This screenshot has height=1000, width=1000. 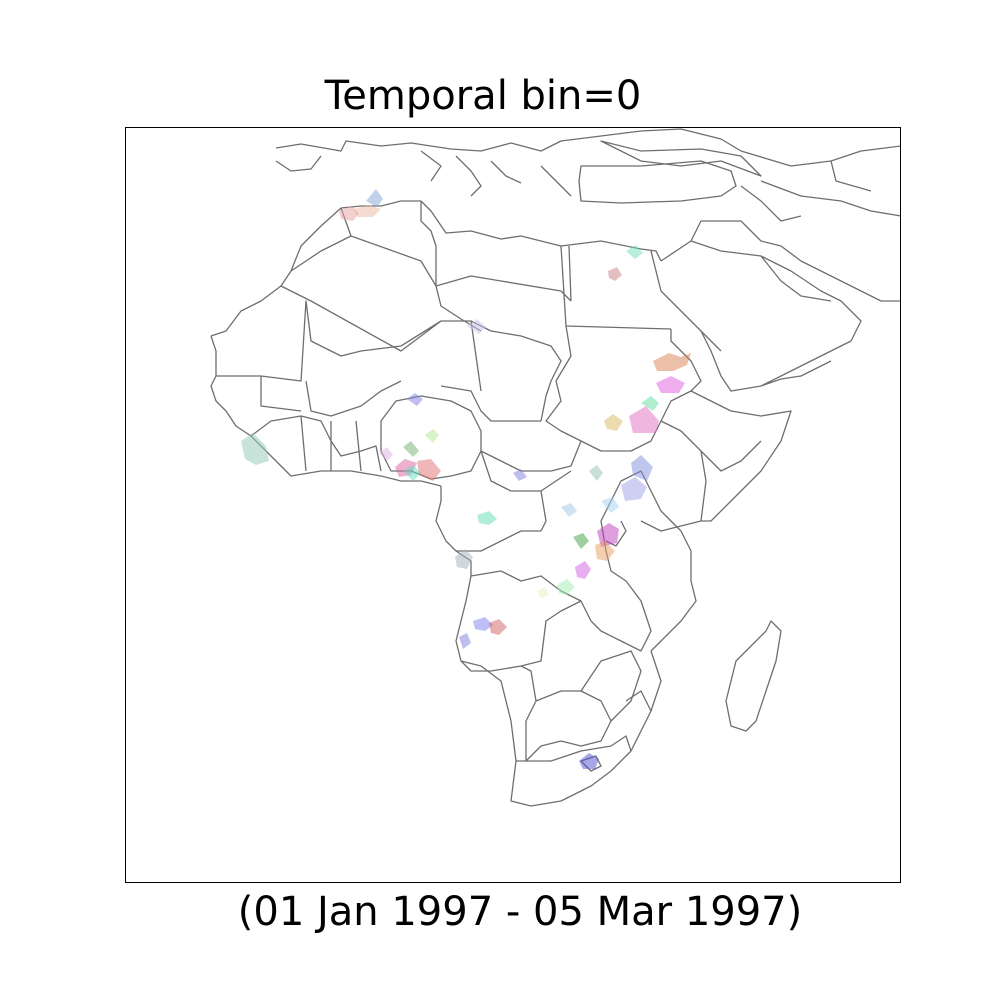 What do you see at coordinates (281, 272) in the screenshot?
I see `morocco` at bounding box center [281, 272].